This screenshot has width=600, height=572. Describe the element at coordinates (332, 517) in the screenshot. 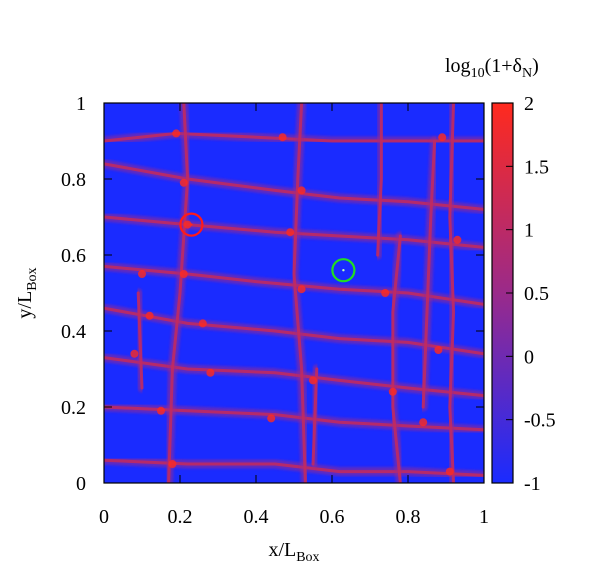

I see `x-tick-label-3: 0.6` at that location.